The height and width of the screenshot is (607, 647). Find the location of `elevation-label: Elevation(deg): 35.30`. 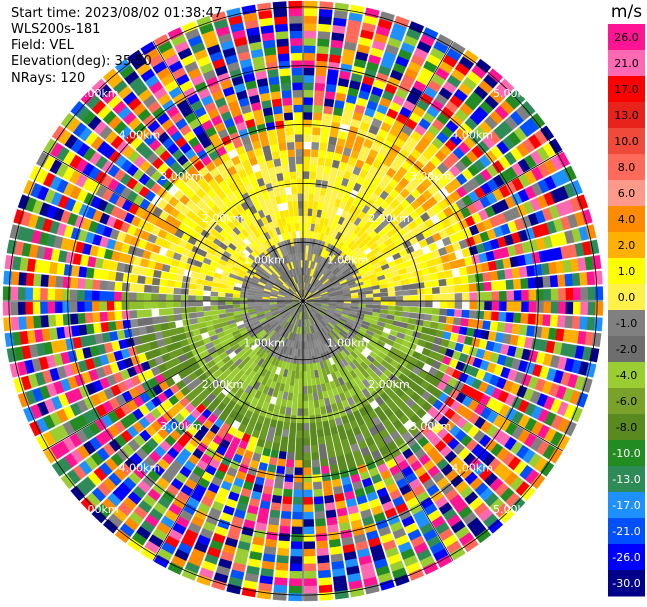

elevation-label: Elevation(deg): 35.30 is located at coordinates (81, 61).